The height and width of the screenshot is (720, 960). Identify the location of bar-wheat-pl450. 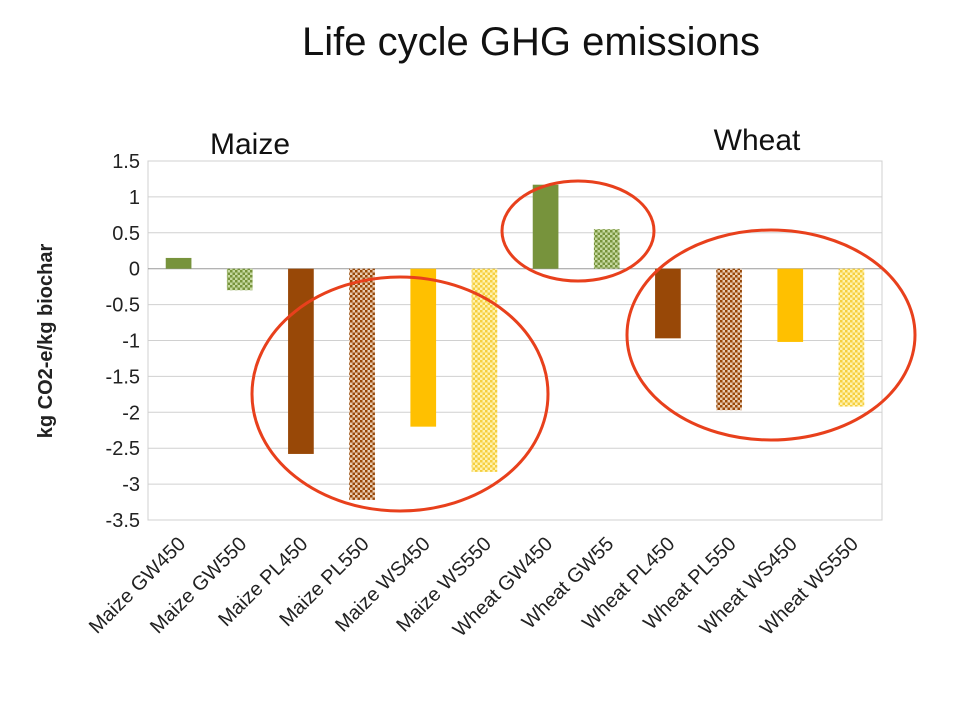
(668, 303).